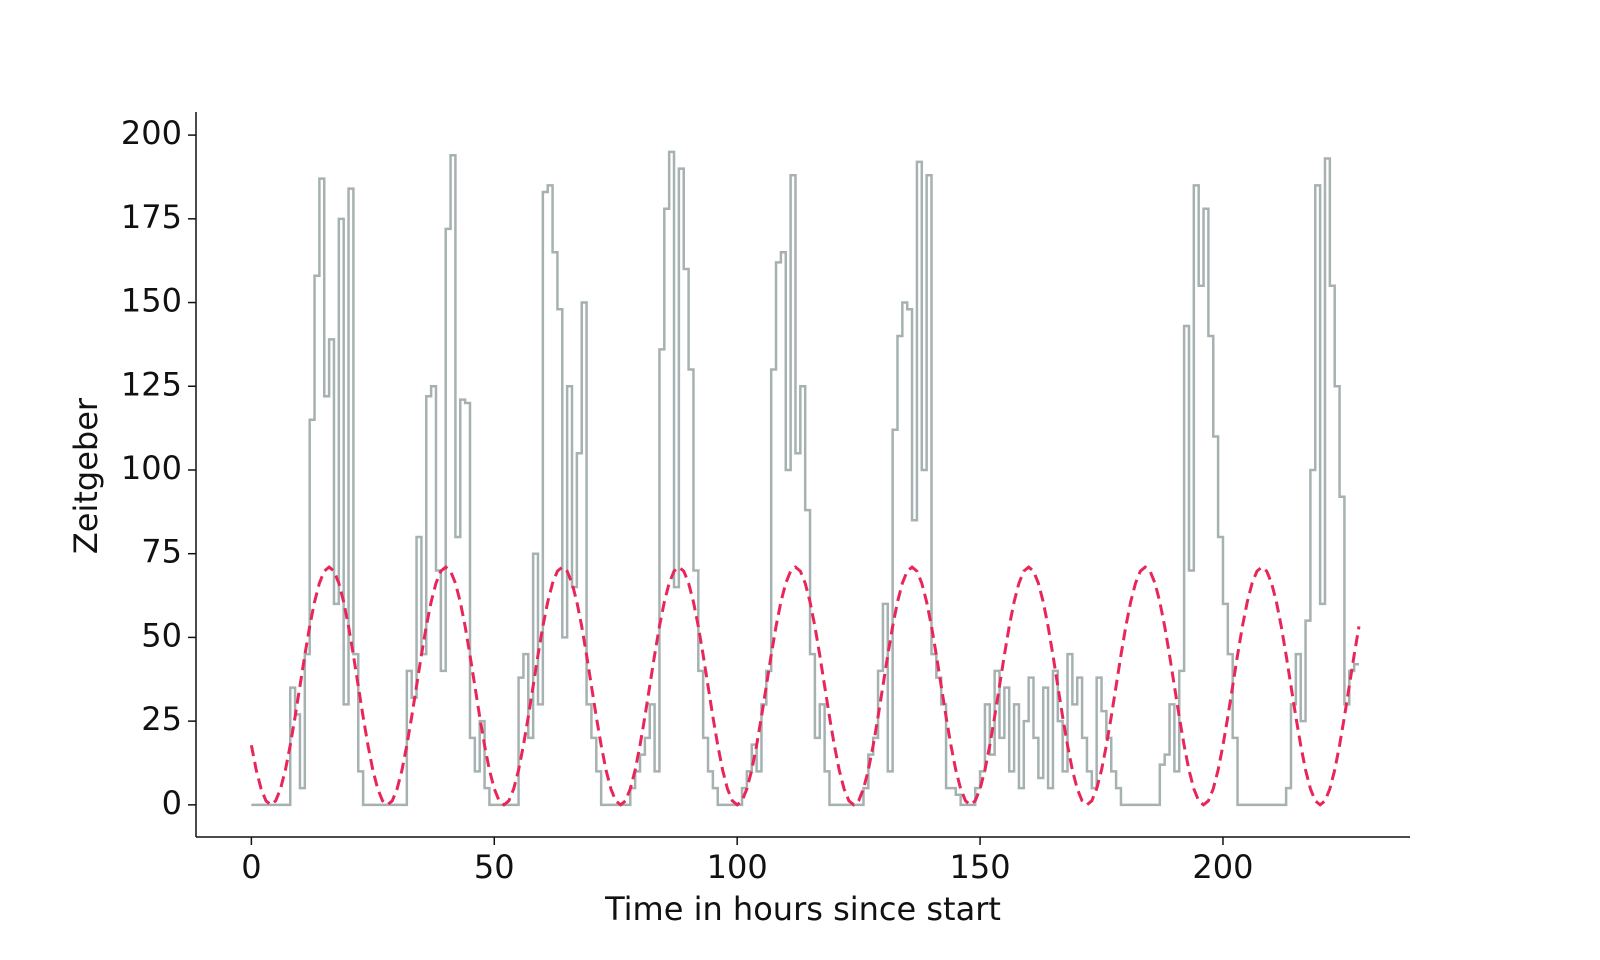 The width and height of the screenshot is (1600, 960). I want to click on y-axis-label: Zeitgeber, so click(86, 475).